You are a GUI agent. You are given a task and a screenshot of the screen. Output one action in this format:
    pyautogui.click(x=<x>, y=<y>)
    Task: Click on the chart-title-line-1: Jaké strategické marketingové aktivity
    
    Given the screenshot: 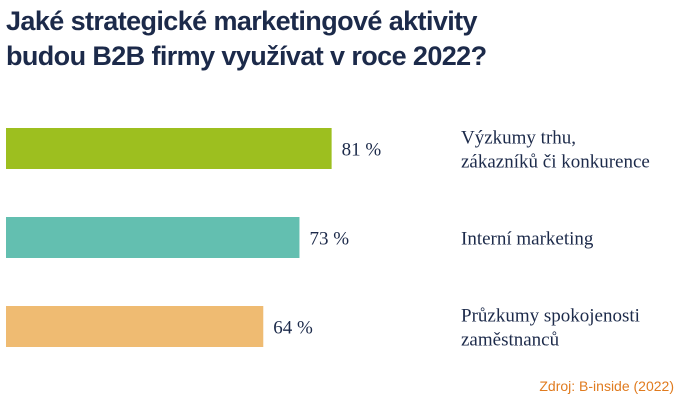 What is the action you would take?
    pyautogui.click(x=242, y=21)
    